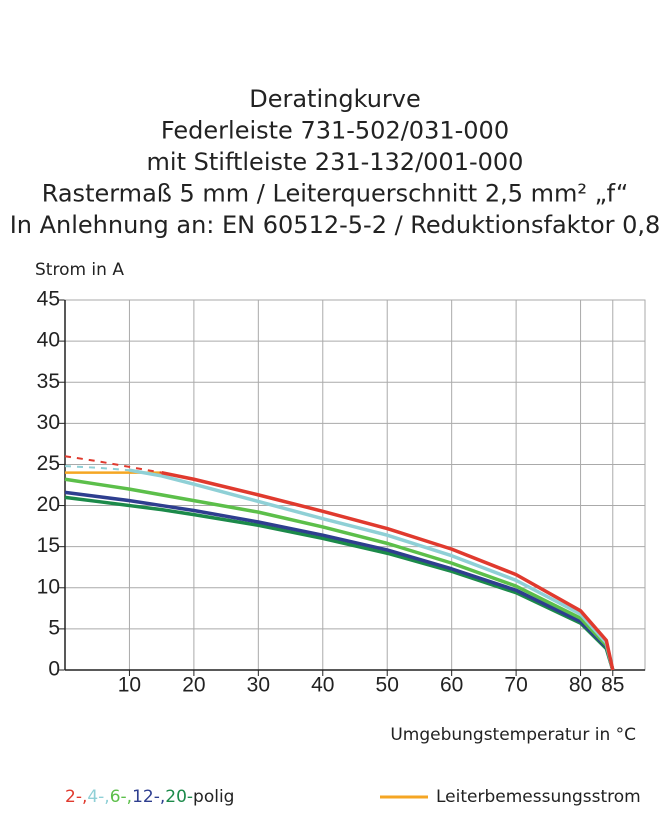  I want to click on y-tick-label: 45, so click(48, 299).